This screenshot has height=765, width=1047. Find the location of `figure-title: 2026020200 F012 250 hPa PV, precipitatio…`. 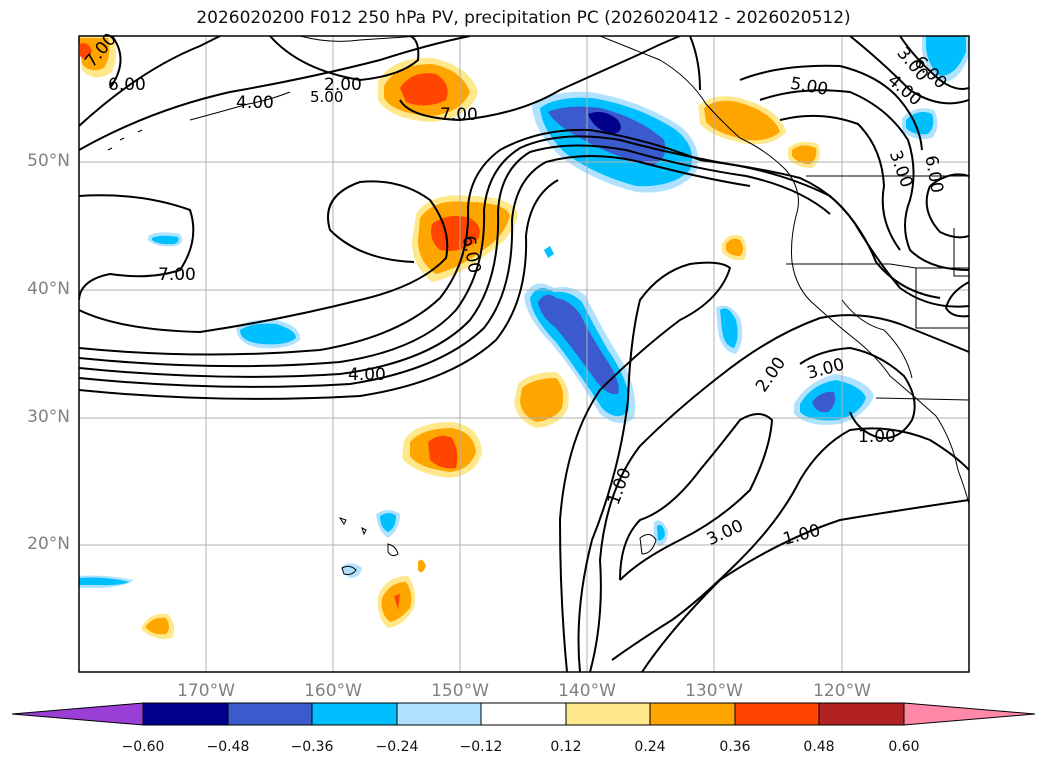

figure-title: 2026020200 F012 250 hPa PV, precipitatio… is located at coordinates (523, 18).